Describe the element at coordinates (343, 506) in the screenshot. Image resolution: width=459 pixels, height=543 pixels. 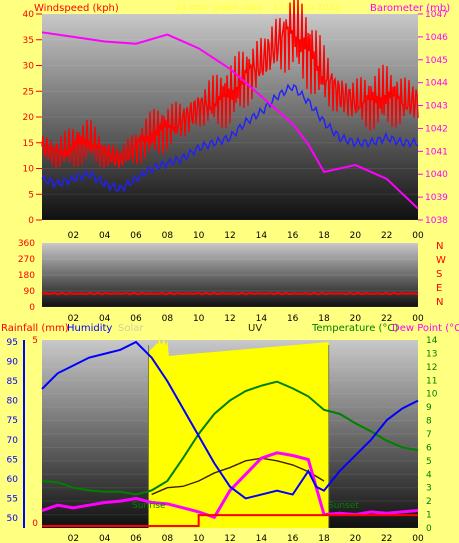
I see `sunset-label: Sunset` at that location.